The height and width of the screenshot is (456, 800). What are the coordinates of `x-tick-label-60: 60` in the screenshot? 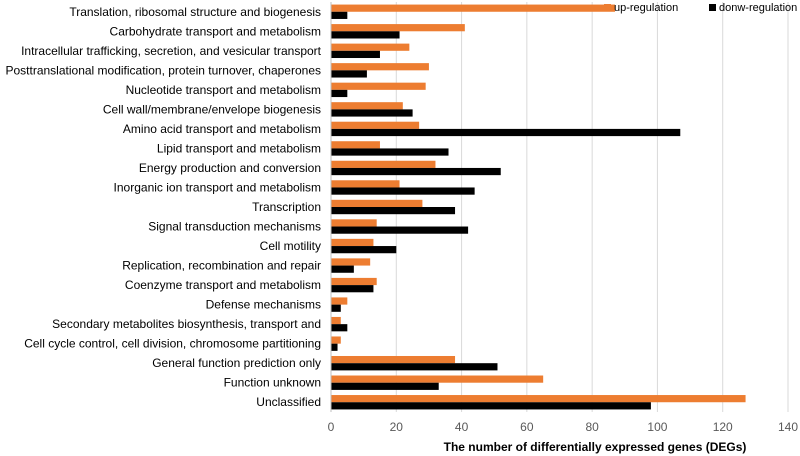 It's located at (527, 427).